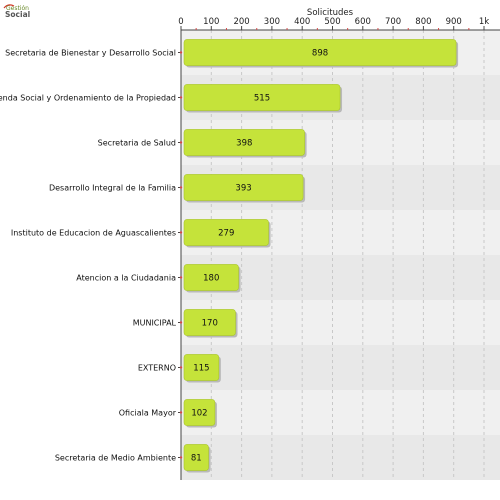 The image size is (500, 500). Describe the element at coordinates (454, 22) in the screenshot. I see `x-tick-label: 900` at that location.